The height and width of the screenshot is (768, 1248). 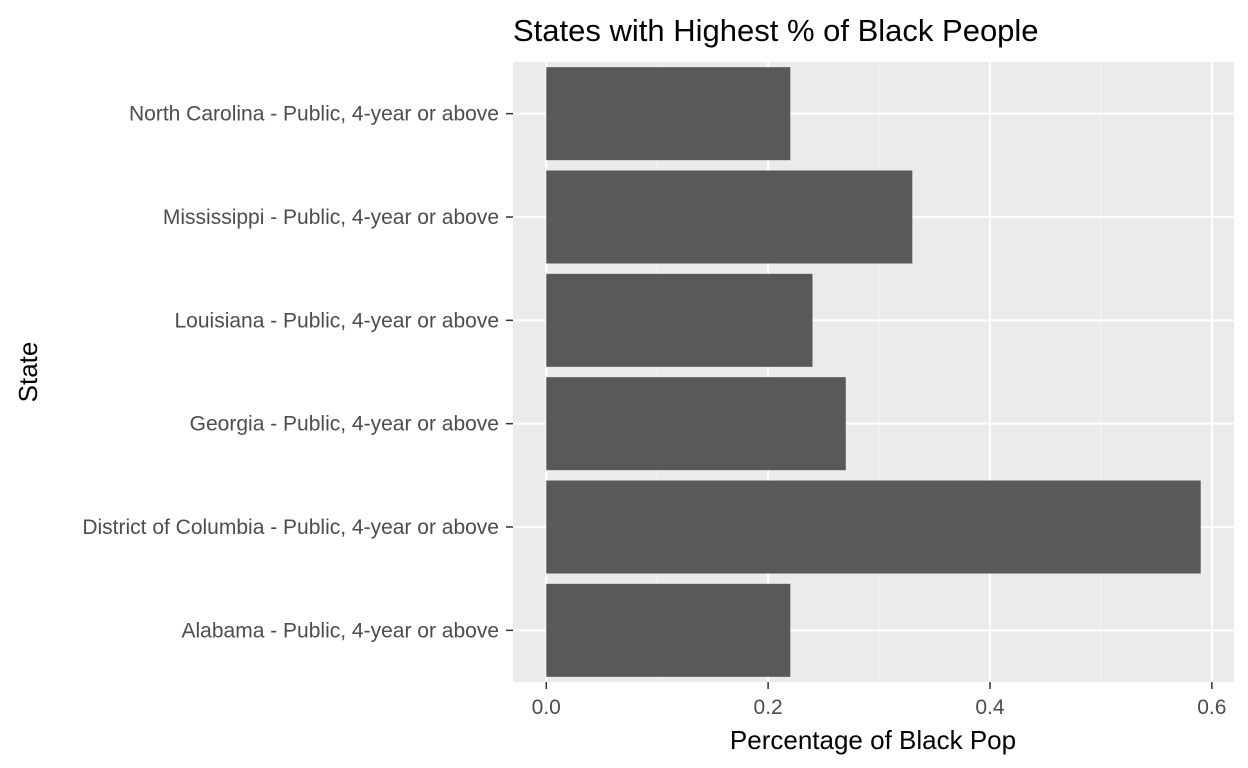 I want to click on x-tick-label: 0.2, so click(x=768, y=707).